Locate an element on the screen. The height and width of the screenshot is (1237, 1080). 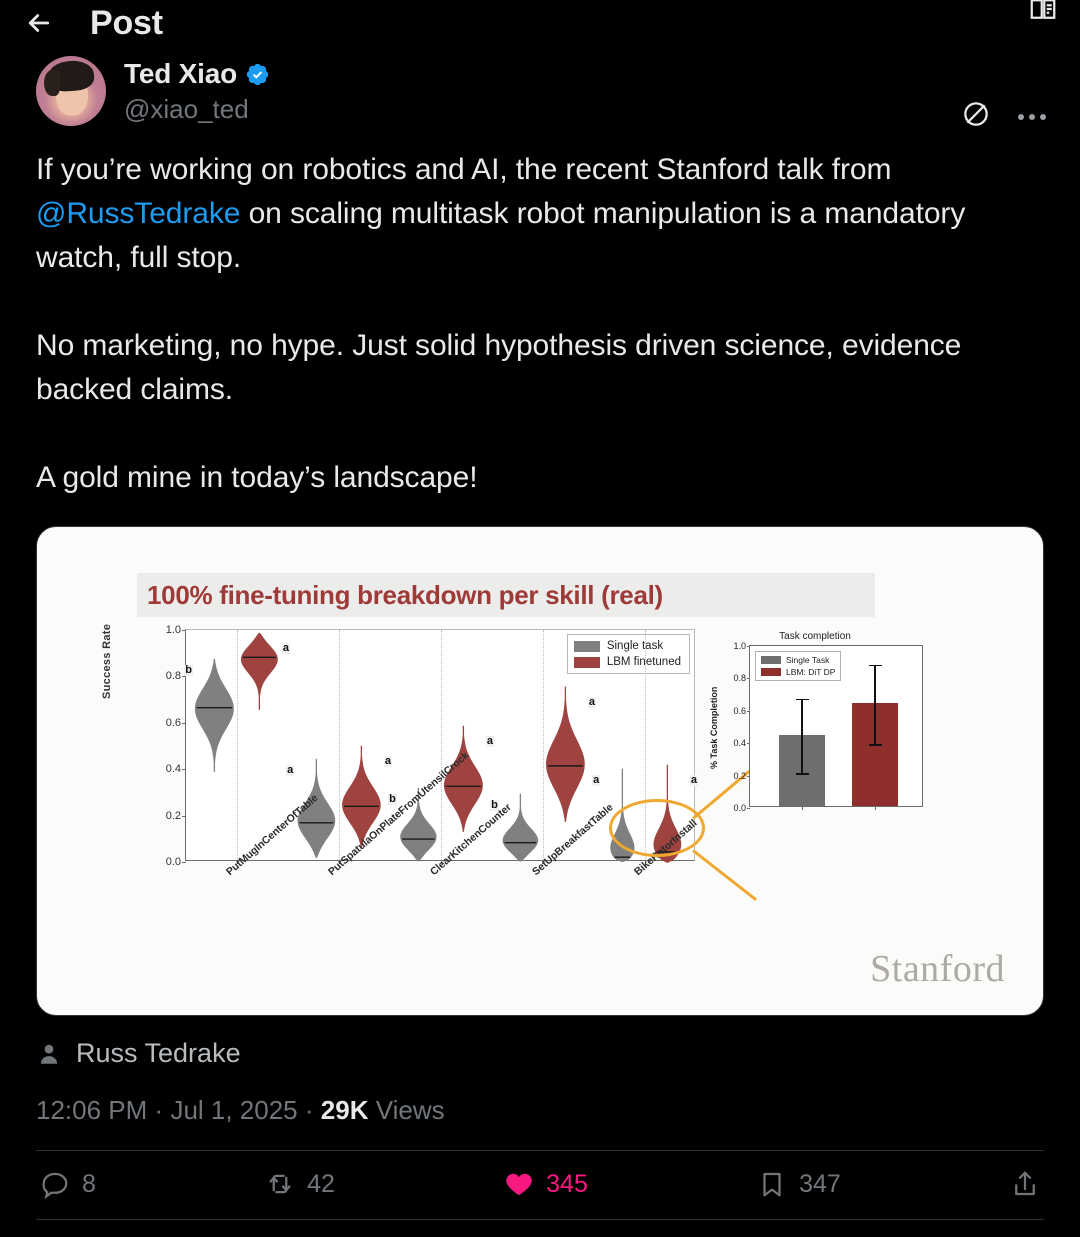
y-tick-label: 0.4 is located at coordinates (173, 769).